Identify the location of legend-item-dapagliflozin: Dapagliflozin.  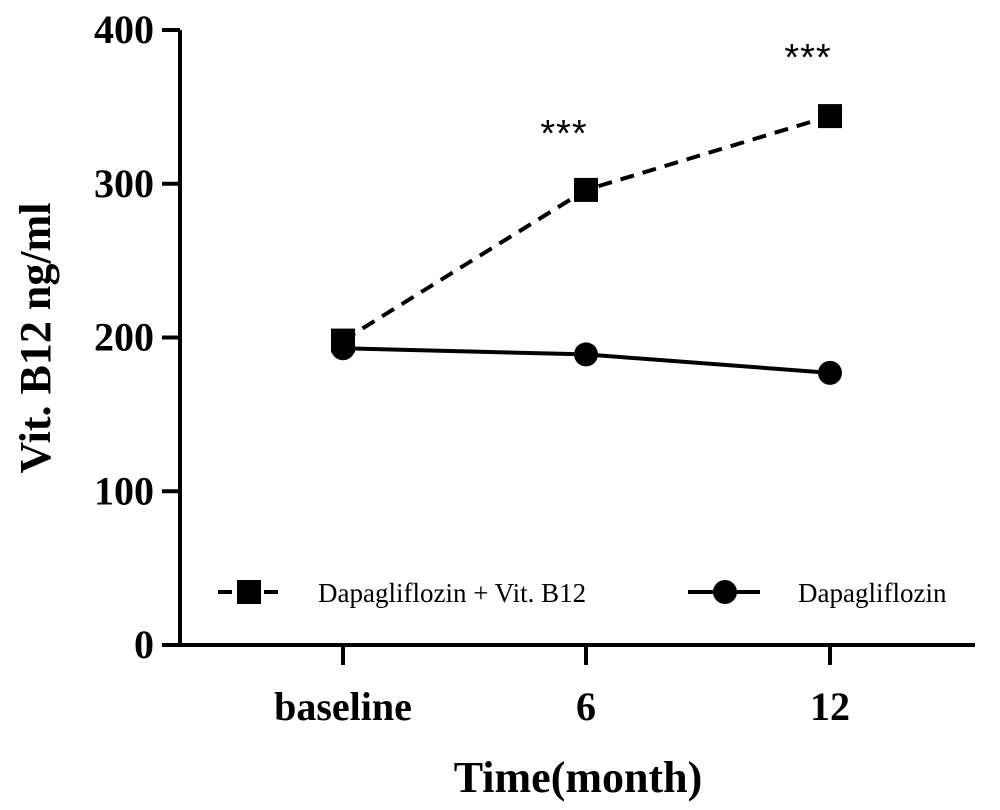
(817, 593).